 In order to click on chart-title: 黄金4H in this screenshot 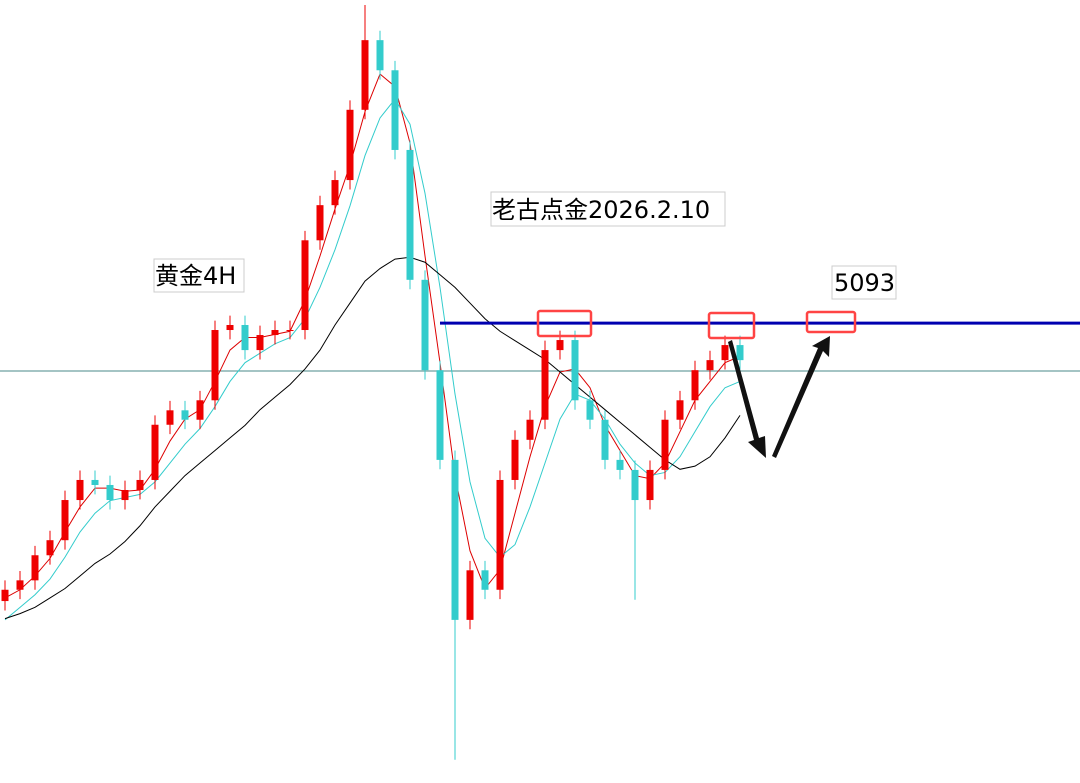, I will do `click(195, 276)`.